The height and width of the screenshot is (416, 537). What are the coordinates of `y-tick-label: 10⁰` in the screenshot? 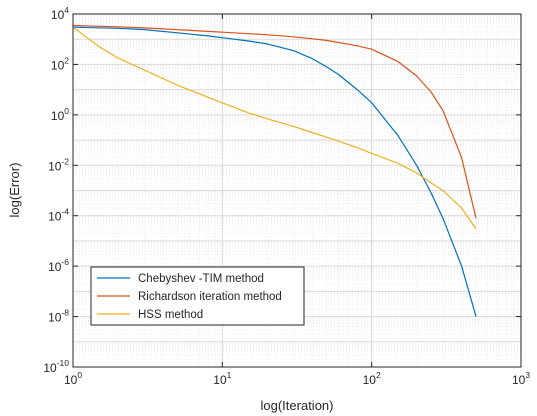 It's located at (60, 114).